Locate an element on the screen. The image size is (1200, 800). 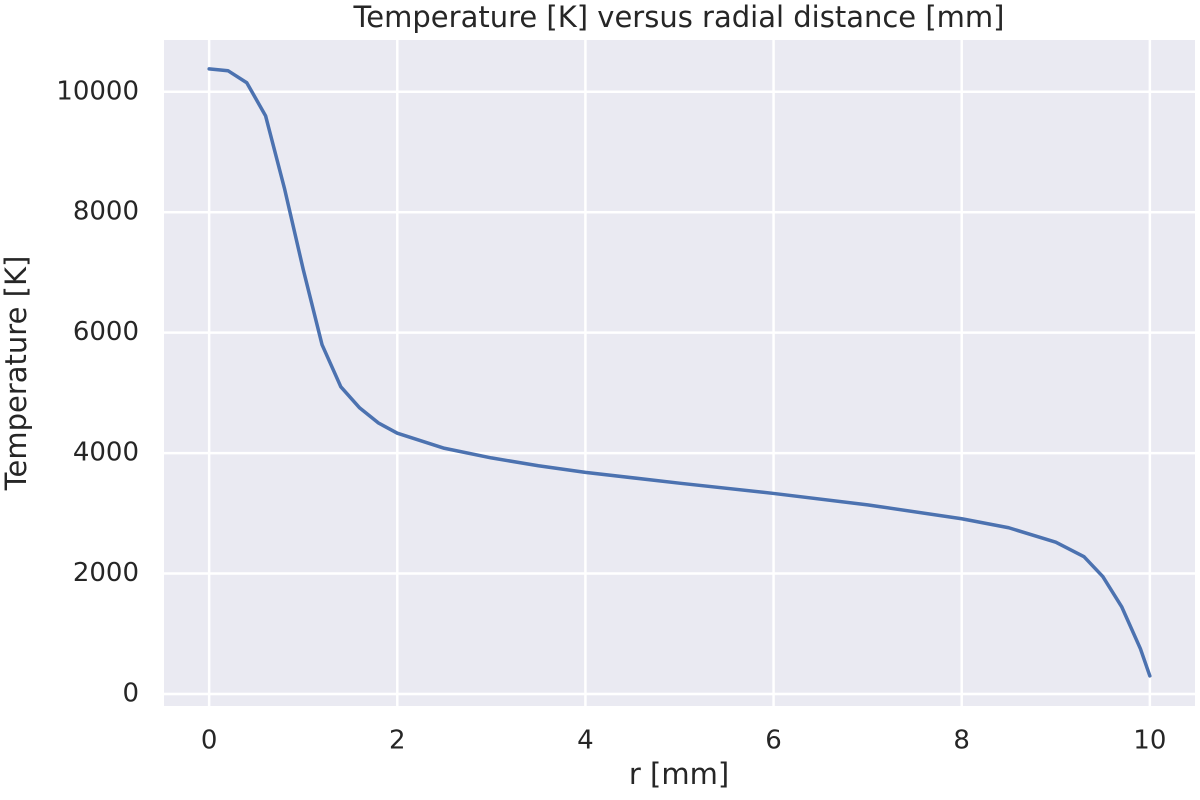
x-tick-label: 4 is located at coordinates (585, 741).